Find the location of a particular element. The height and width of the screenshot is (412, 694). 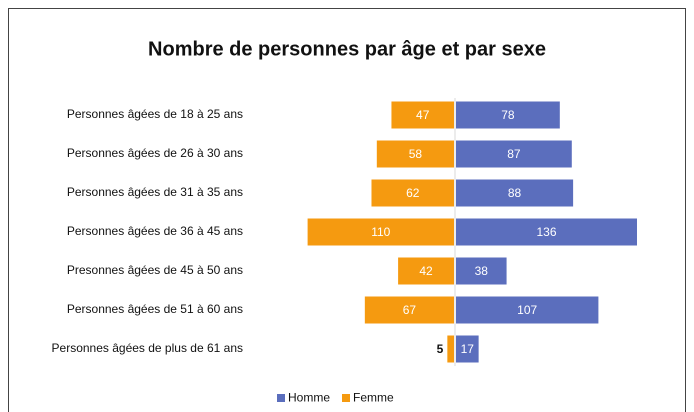

value-label: 136 is located at coordinates (546, 232).